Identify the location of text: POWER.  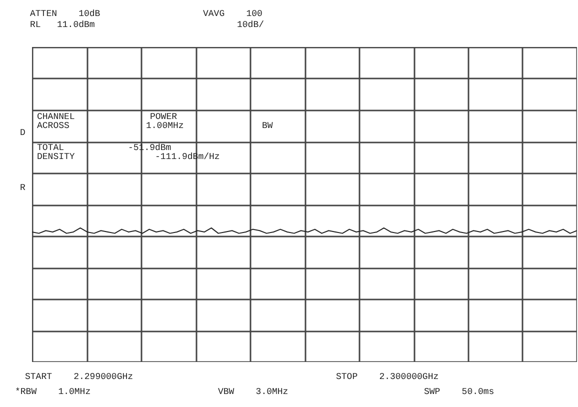
(164, 117).